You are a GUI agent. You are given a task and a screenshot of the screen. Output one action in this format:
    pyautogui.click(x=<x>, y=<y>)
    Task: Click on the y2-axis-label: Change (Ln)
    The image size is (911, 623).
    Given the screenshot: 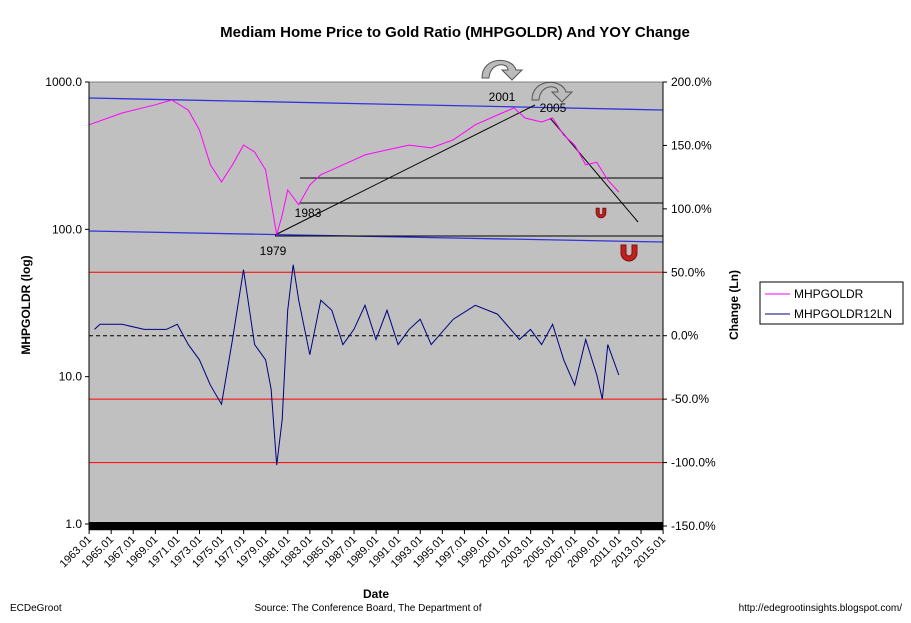 What is the action you would take?
    pyautogui.click(x=734, y=305)
    